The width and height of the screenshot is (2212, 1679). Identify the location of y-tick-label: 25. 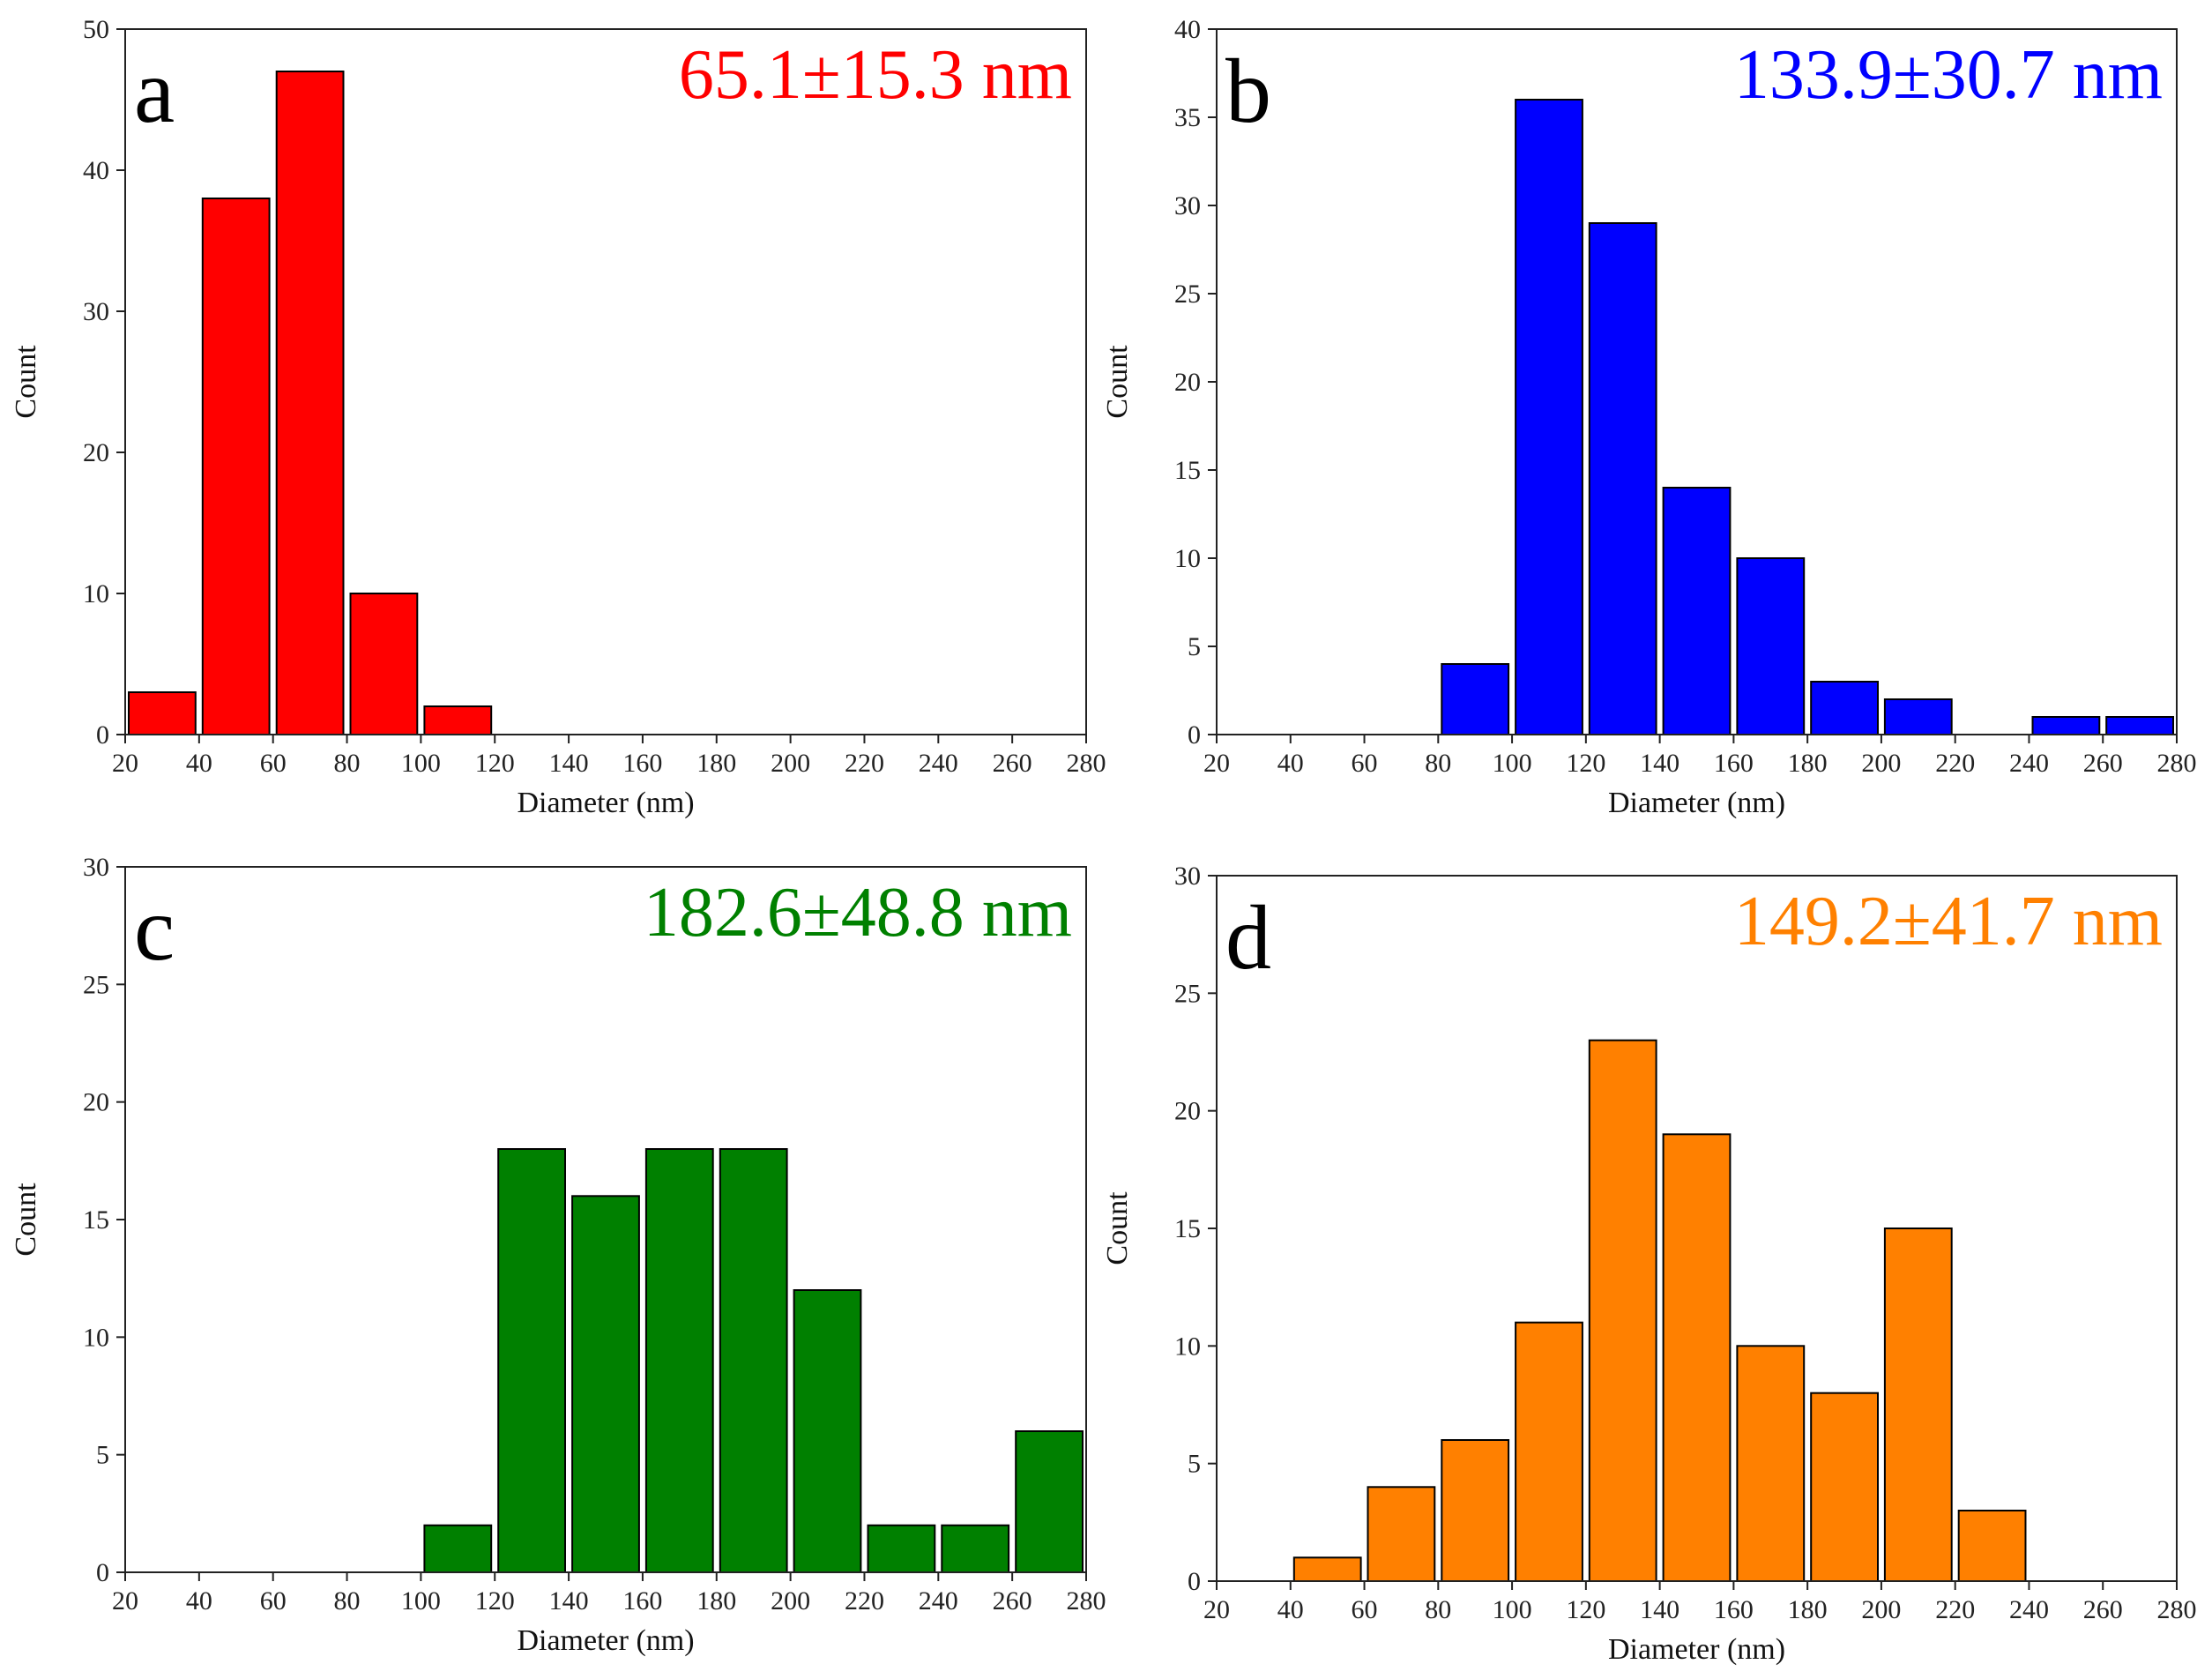
(1187, 294).